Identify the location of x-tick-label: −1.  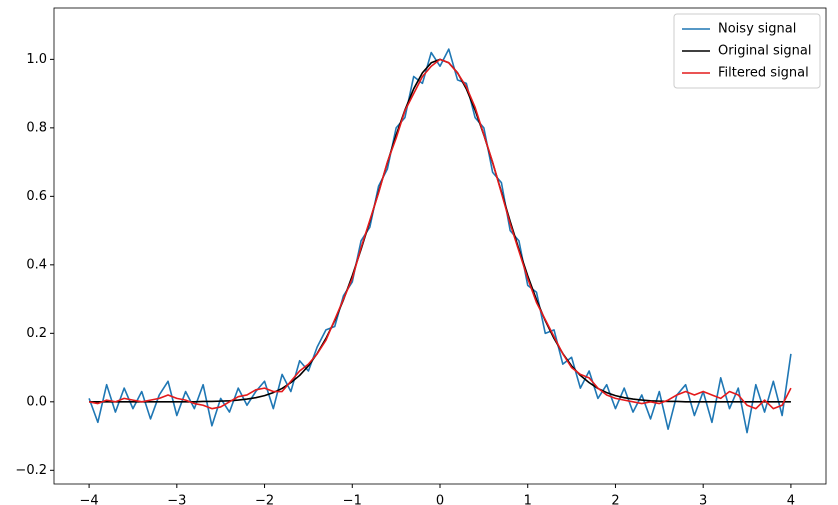
(352, 499).